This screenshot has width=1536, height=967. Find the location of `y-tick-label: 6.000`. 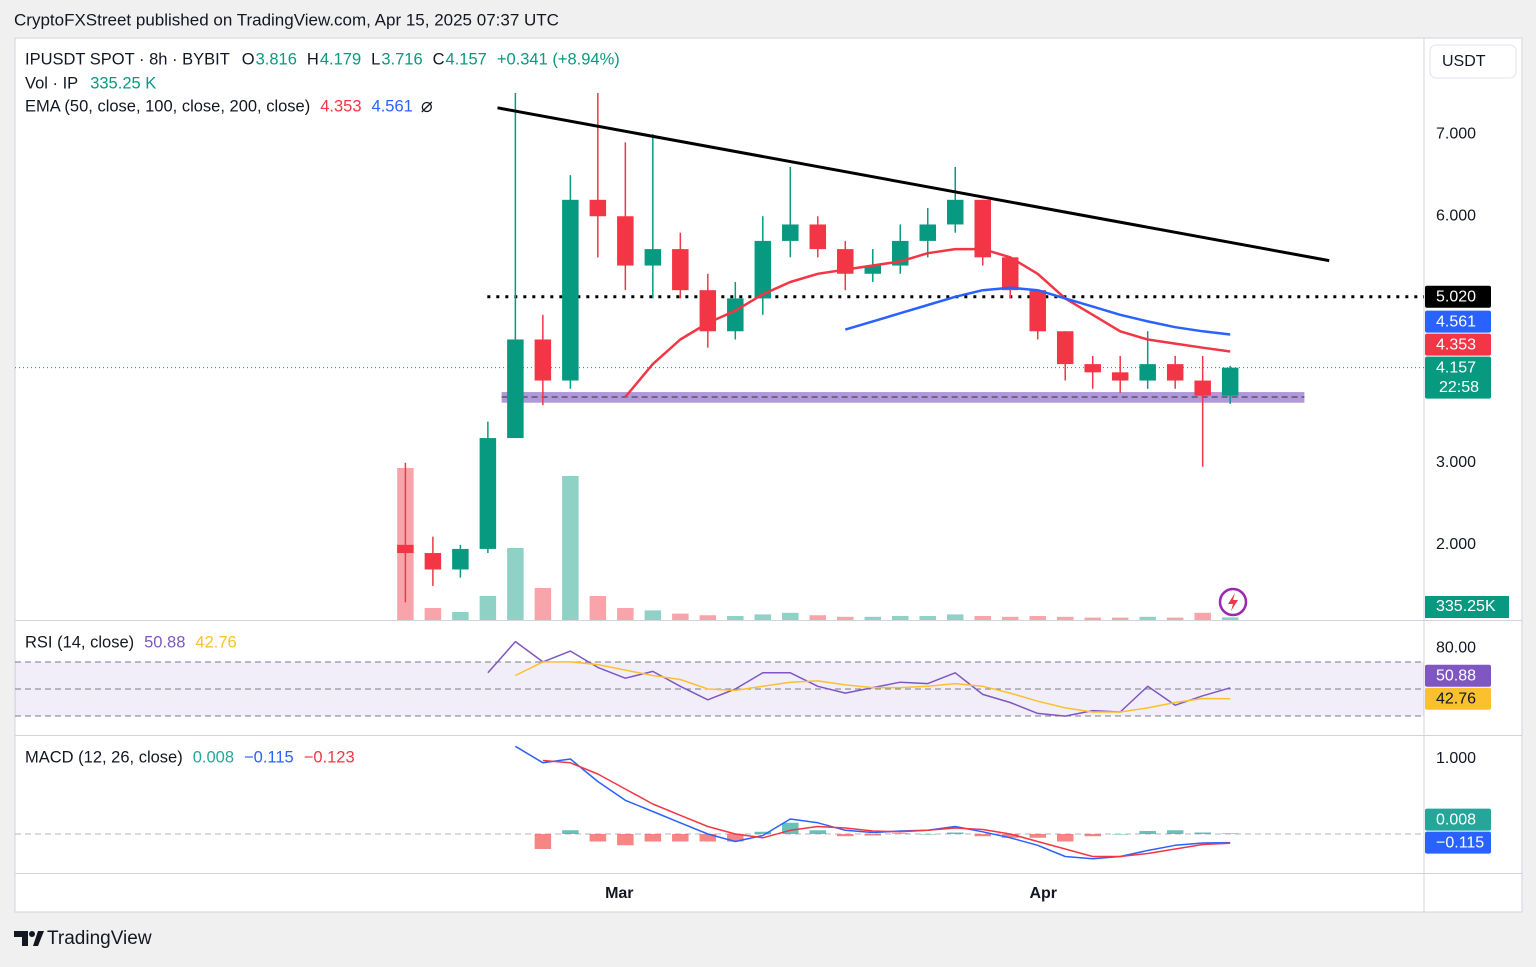

y-tick-label: 6.000 is located at coordinates (1456, 215).